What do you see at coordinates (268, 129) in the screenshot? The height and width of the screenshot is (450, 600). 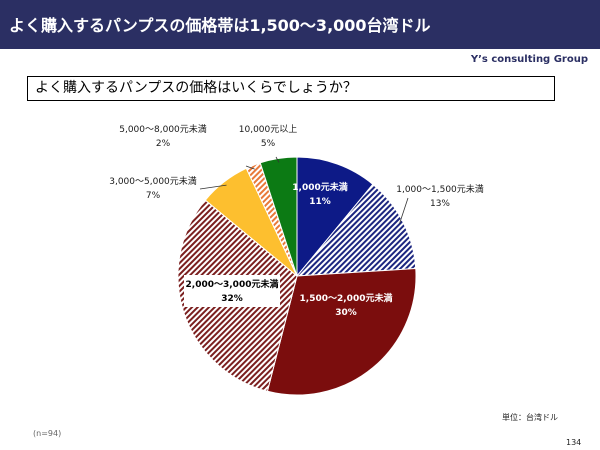 I see `slice-label-7: 10,000元以上` at bounding box center [268, 129].